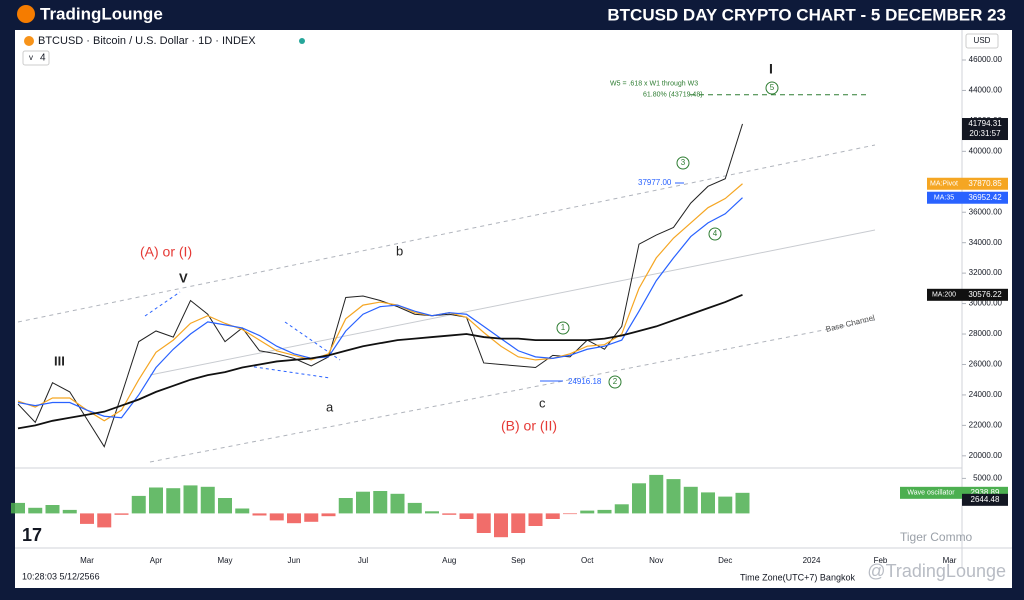 The image size is (1024, 600). I want to click on clock: 10:28:03 5/12/2566, so click(61, 576).